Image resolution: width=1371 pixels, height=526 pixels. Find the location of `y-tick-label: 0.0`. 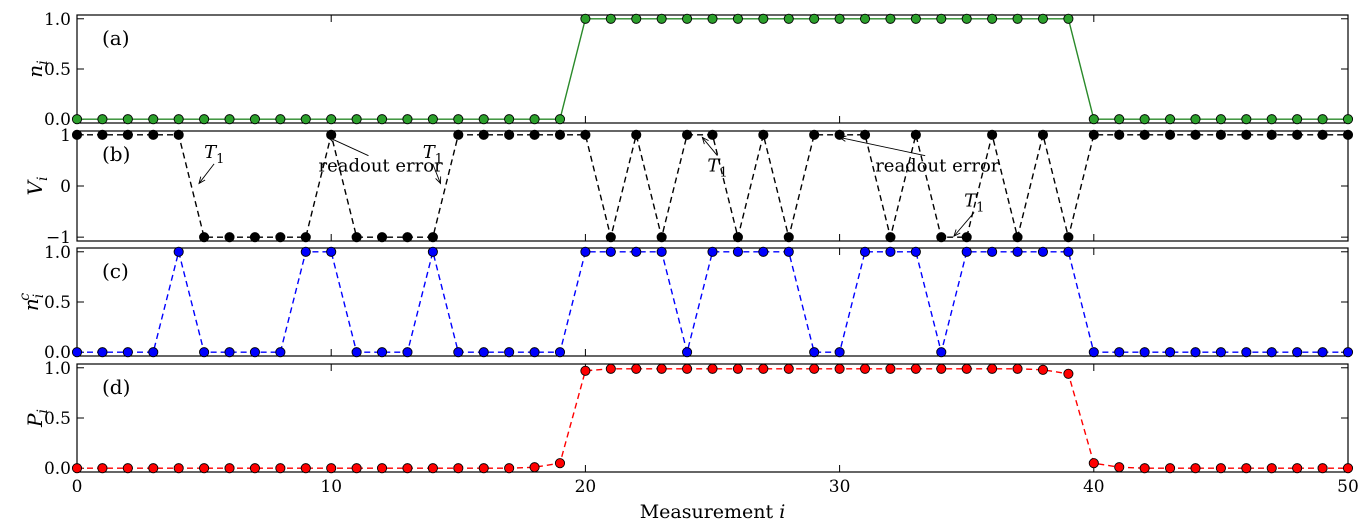

y-tick-label: 0.0 is located at coordinates (57, 120).